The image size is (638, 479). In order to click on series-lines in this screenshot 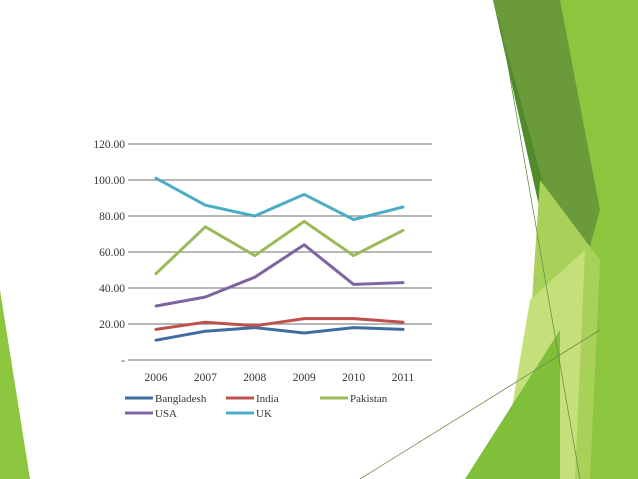, I will do `click(279, 259)`.